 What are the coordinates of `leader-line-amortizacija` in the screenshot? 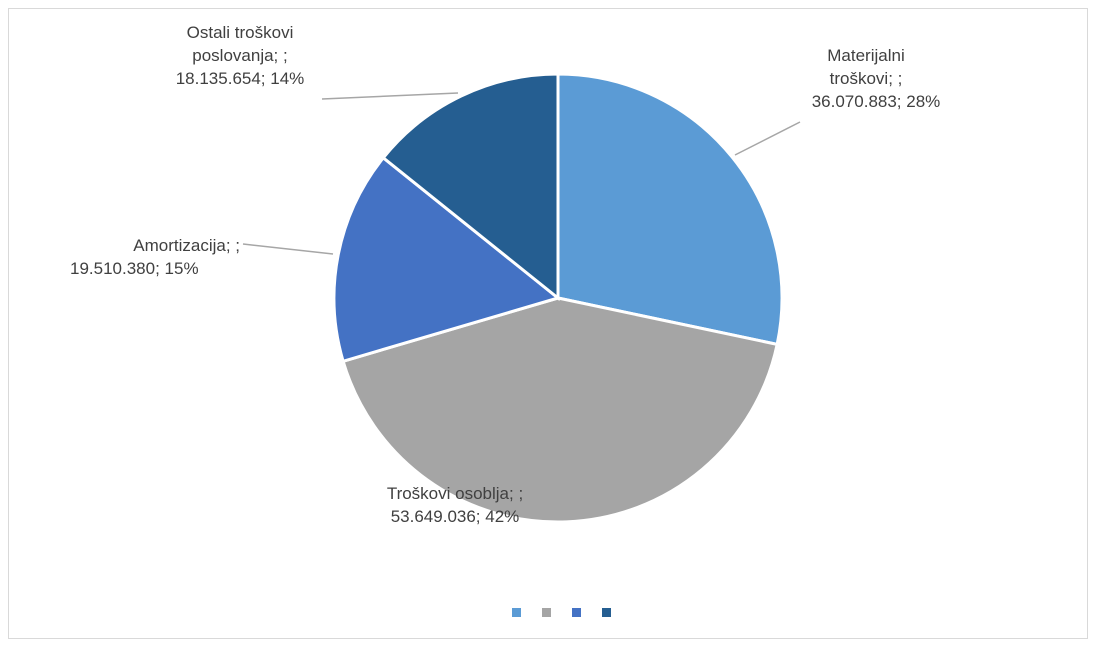 It's located at (288, 249).